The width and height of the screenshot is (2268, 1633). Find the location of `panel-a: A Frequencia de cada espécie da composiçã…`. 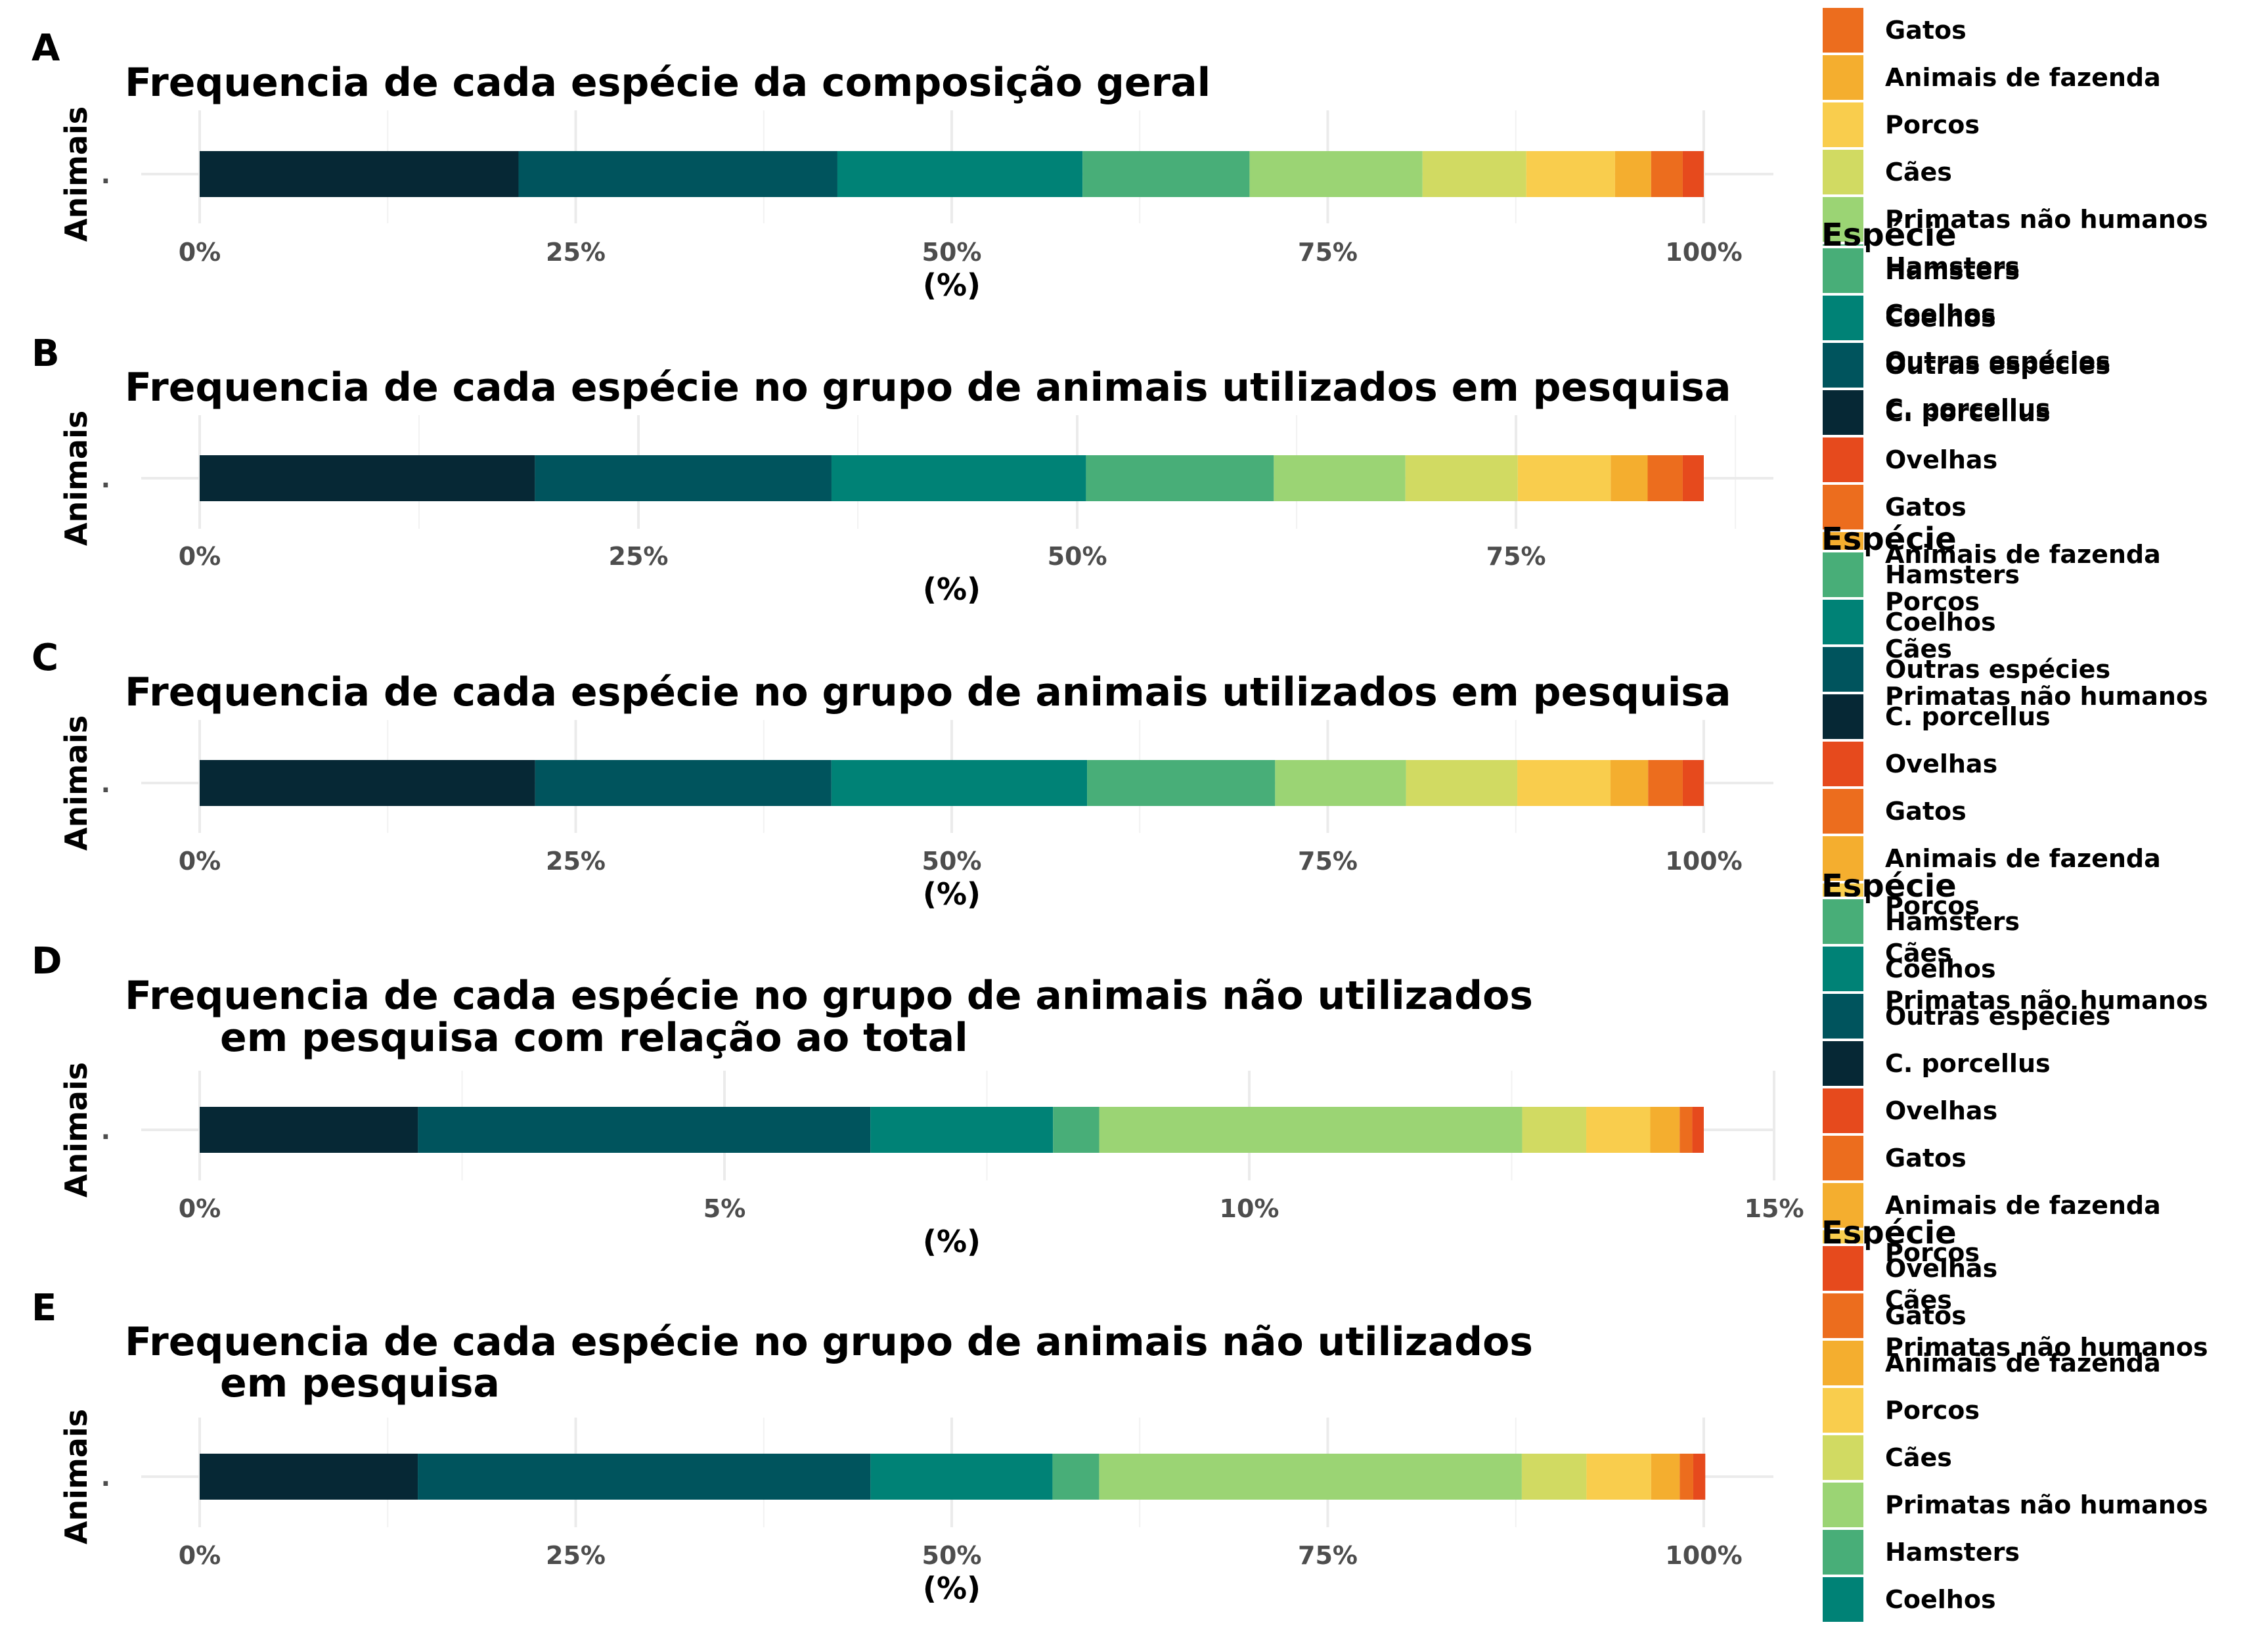

panel-a: A Frequencia de cada espécie da composiçã… is located at coordinates (902, 165).